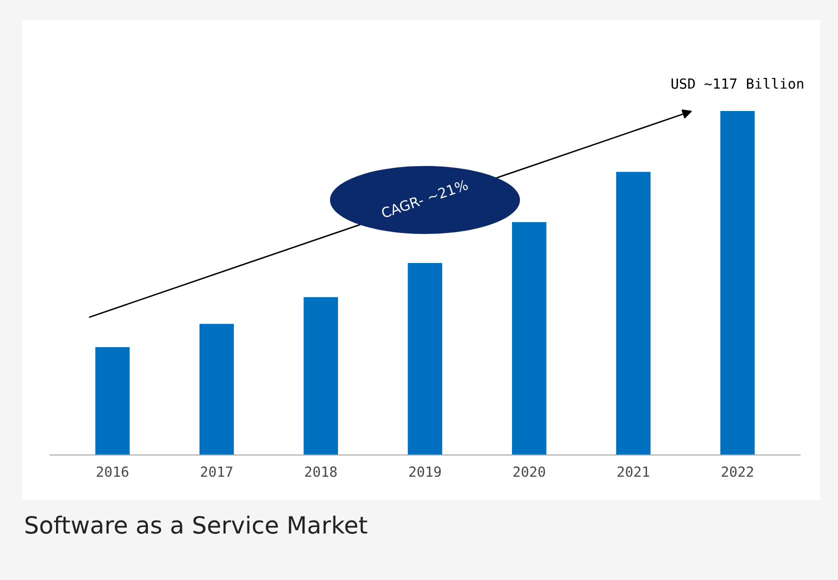 This screenshot has height=580, width=838. Describe the element at coordinates (216, 471) in the screenshot. I see `x-tick-label: 2017` at that location.